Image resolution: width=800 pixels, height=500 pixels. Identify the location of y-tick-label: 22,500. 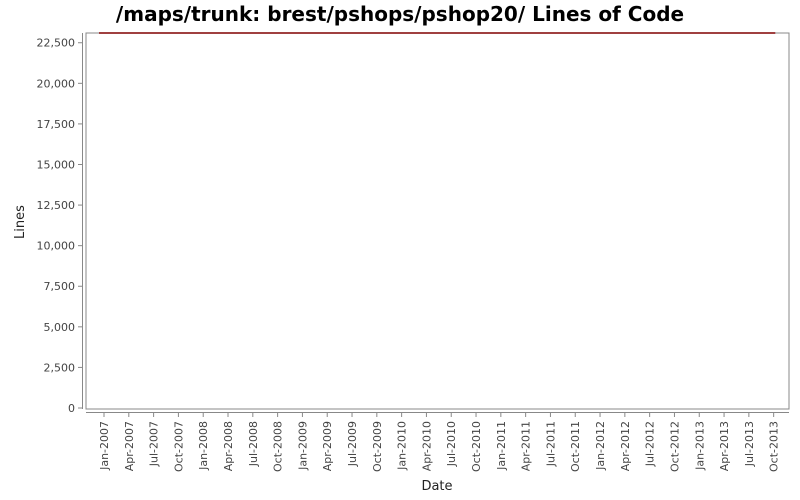
(56, 43).